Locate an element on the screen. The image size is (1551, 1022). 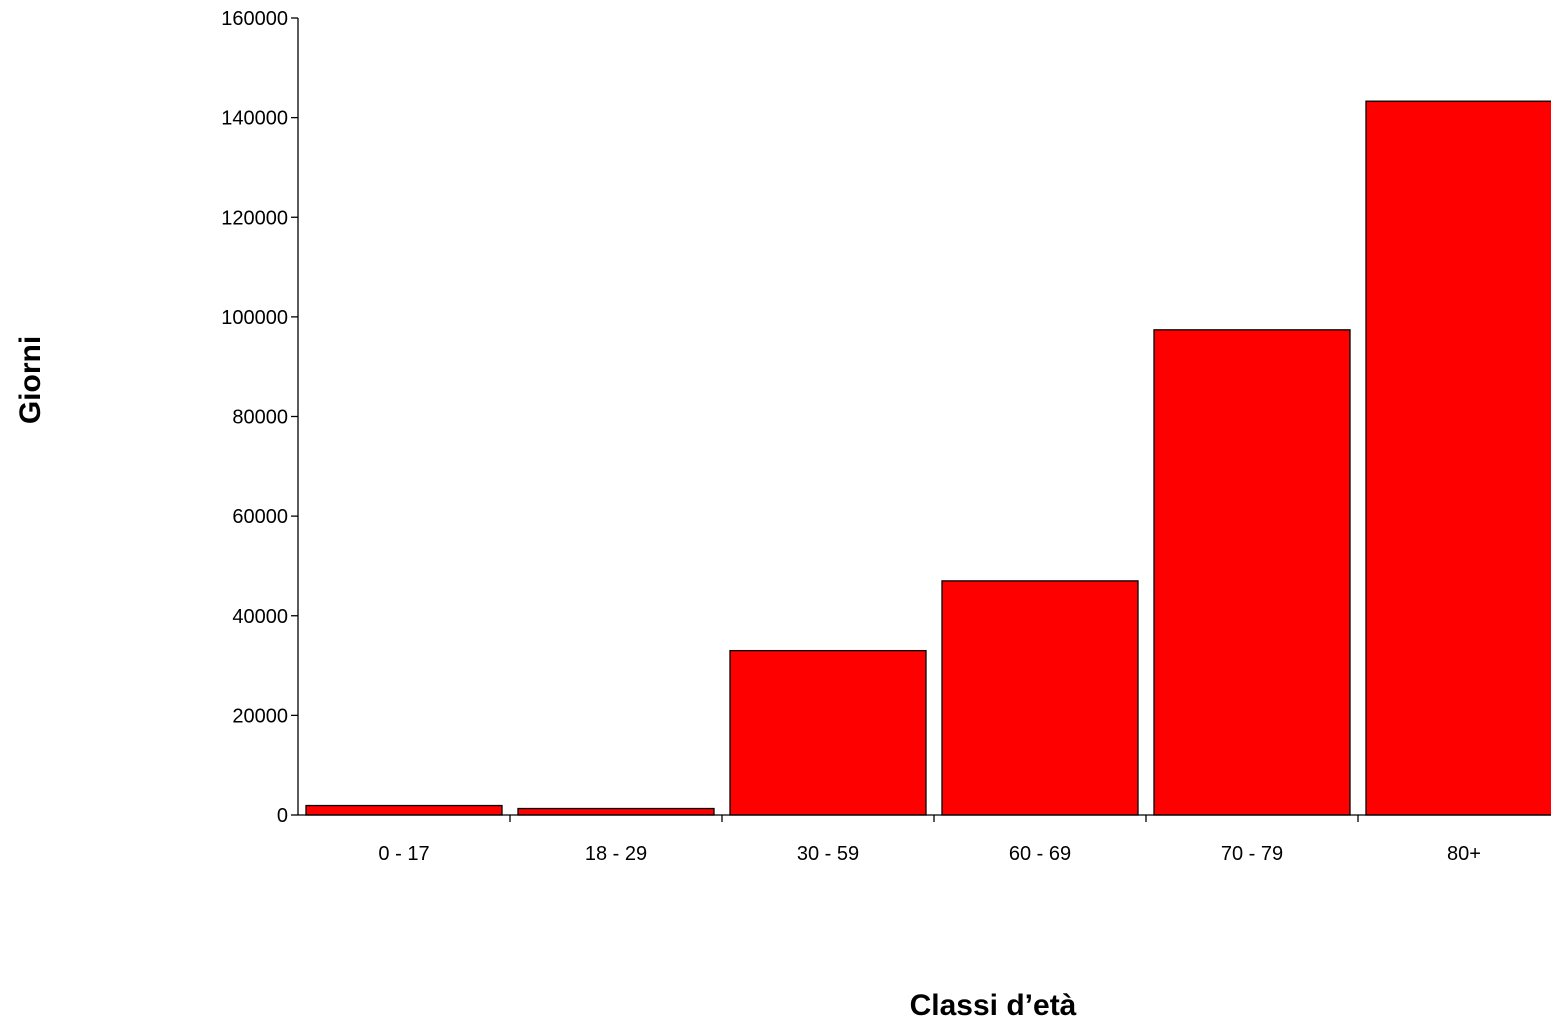
y-tick-label: 40000 is located at coordinates (260, 617).